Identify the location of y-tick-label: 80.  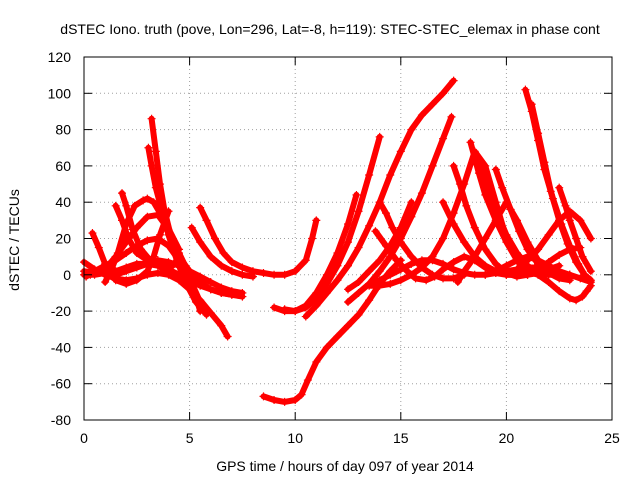
(63, 130).